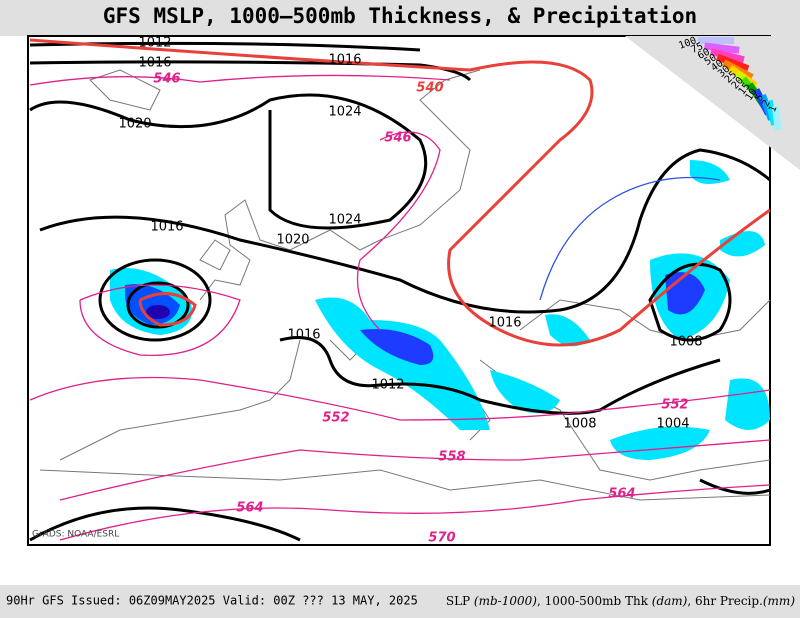 The width and height of the screenshot is (800, 618). Describe the element at coordinates (75, 535) in the screenshot. I see `credit: GrADS: NOAA/ESRL` at that location.